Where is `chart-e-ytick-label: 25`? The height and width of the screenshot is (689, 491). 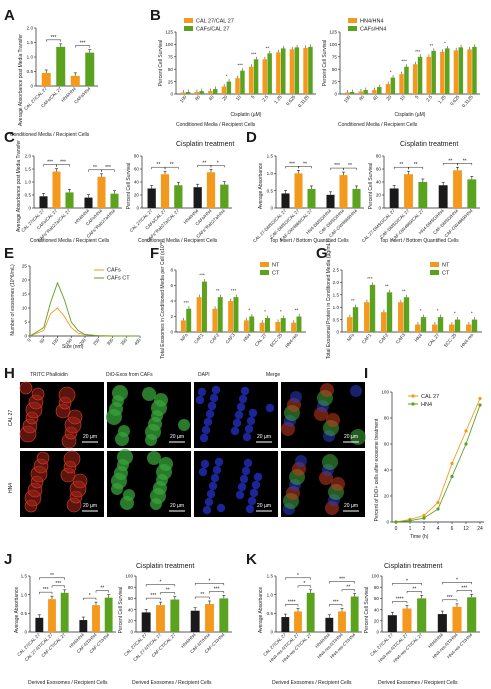 chart-e-ytick-label: 25 is located at coordinates (25, 266).